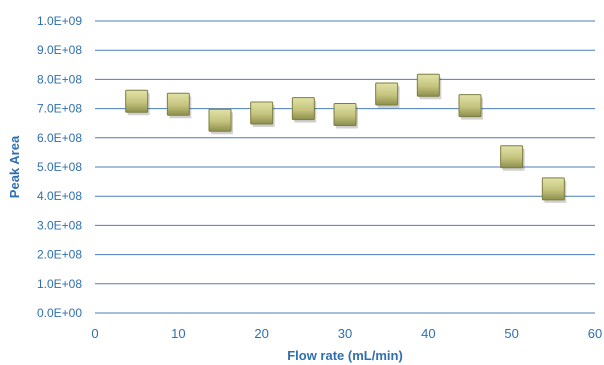  I want to click on y-tick-label: 5.0E+08, so click(59, 167).